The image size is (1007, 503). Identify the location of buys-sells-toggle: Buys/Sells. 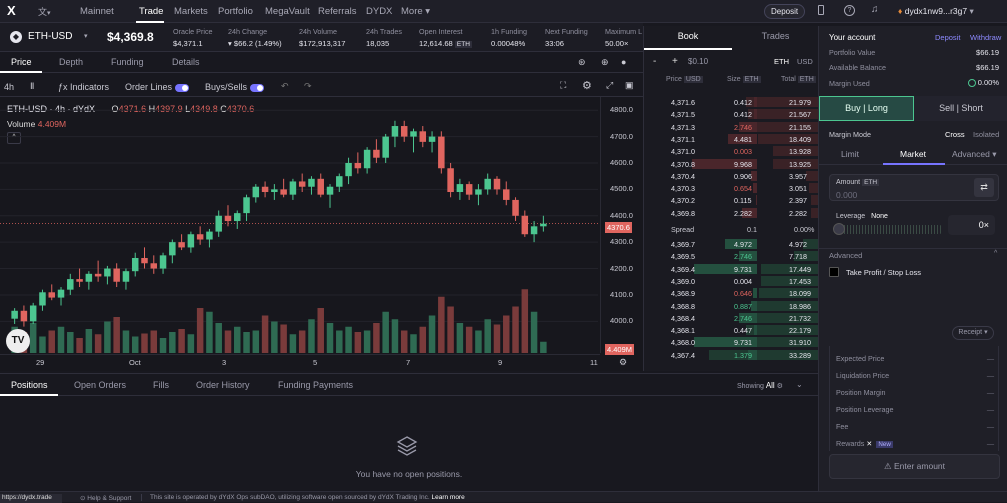
(234, 87).